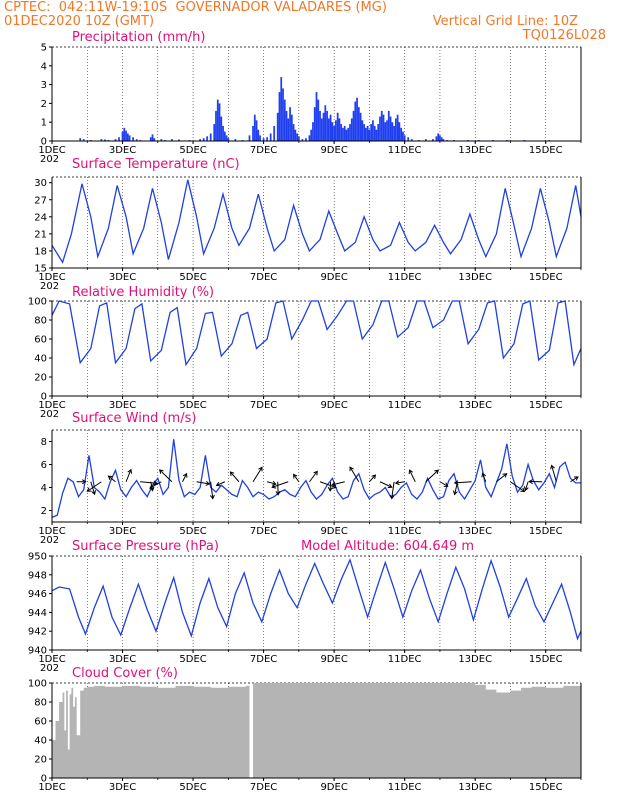 The image size is (618, 800). Describe the element at coordinates (40, 200) in the screenshot. I see `y-tick-label: 27` at that location.